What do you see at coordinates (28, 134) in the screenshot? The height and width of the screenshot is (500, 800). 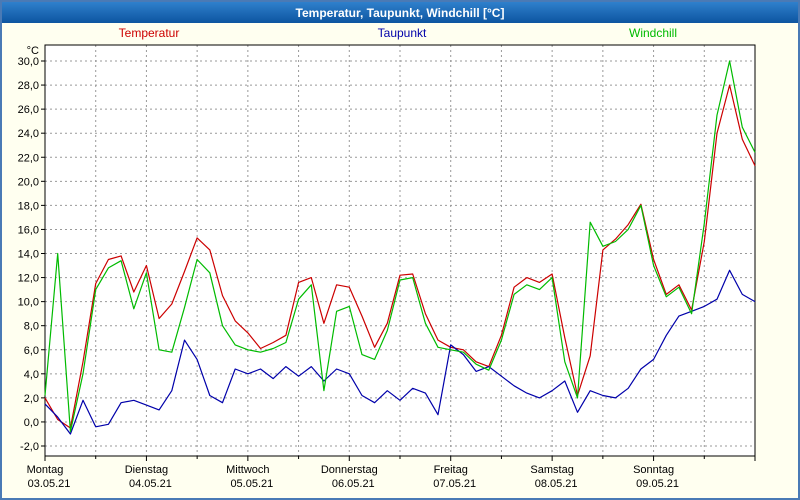 I see `y-tick-label: 24,0` at bounding box center [28, 134].